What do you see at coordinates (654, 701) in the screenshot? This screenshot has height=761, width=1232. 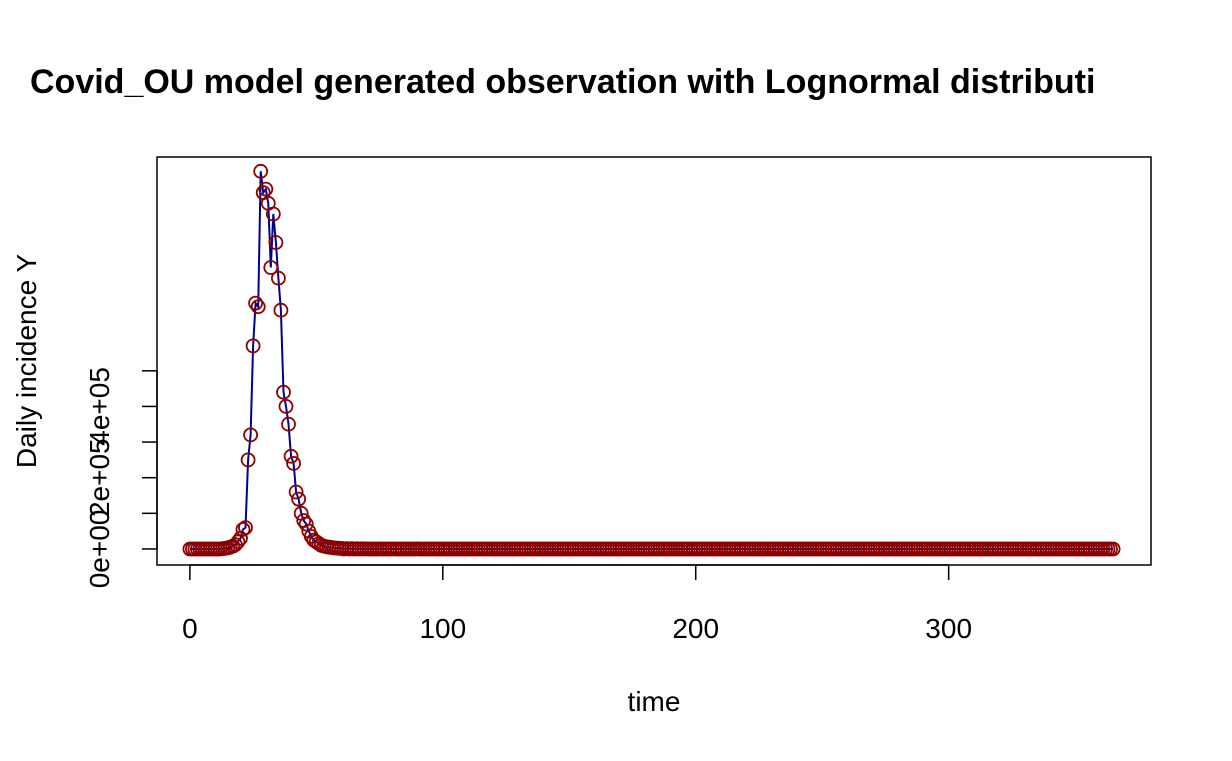 I see `x-axis-label: time` at bounding box center [654, 701].